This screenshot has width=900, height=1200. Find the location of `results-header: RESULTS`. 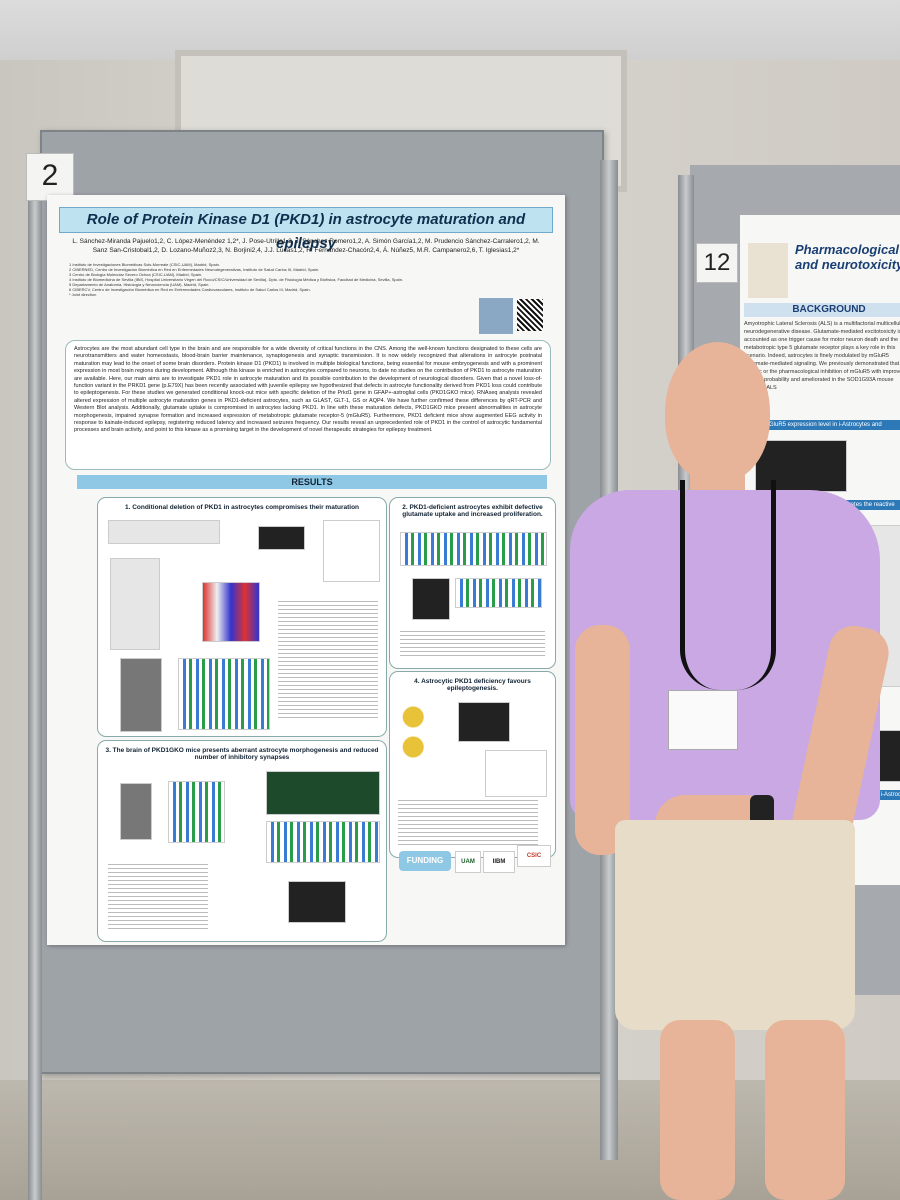

results-header: RESULTS is located at coordinates (312, 482).